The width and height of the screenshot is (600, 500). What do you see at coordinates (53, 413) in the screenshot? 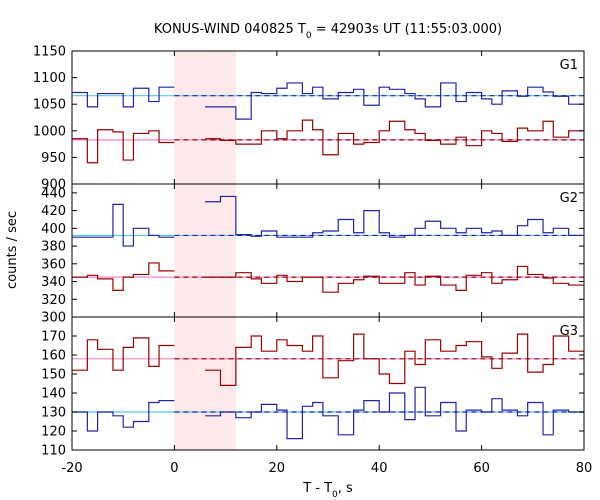
I see `panel-G3-ytick-label: 130` at bounding box center [53, 413].